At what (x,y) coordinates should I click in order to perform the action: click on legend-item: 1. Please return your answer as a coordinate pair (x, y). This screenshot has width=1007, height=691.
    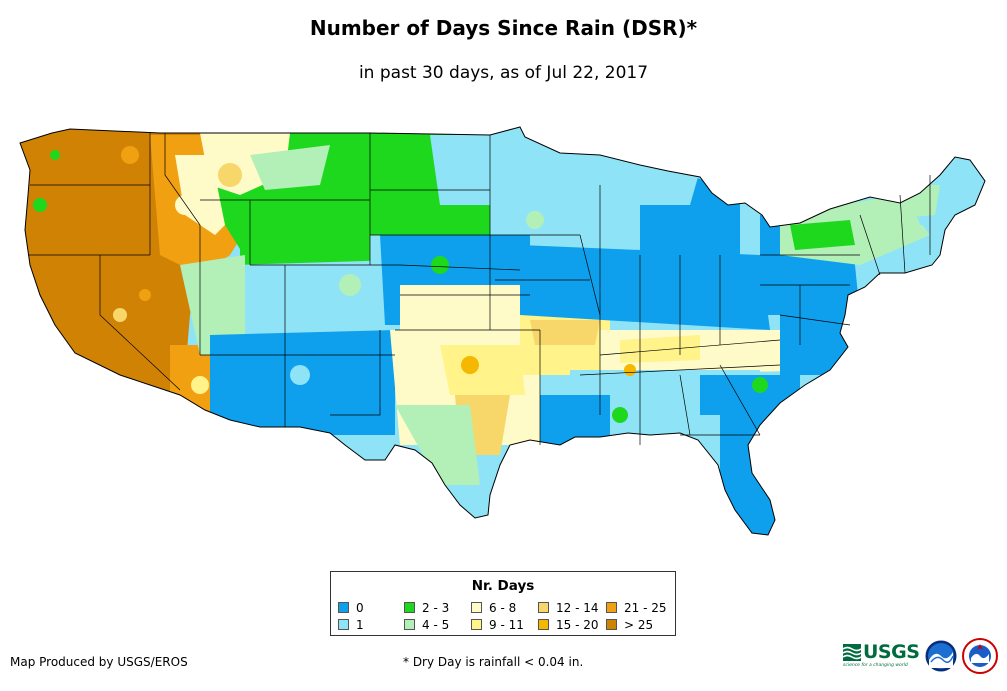
    Looking at the image, I should click on (368, 625).